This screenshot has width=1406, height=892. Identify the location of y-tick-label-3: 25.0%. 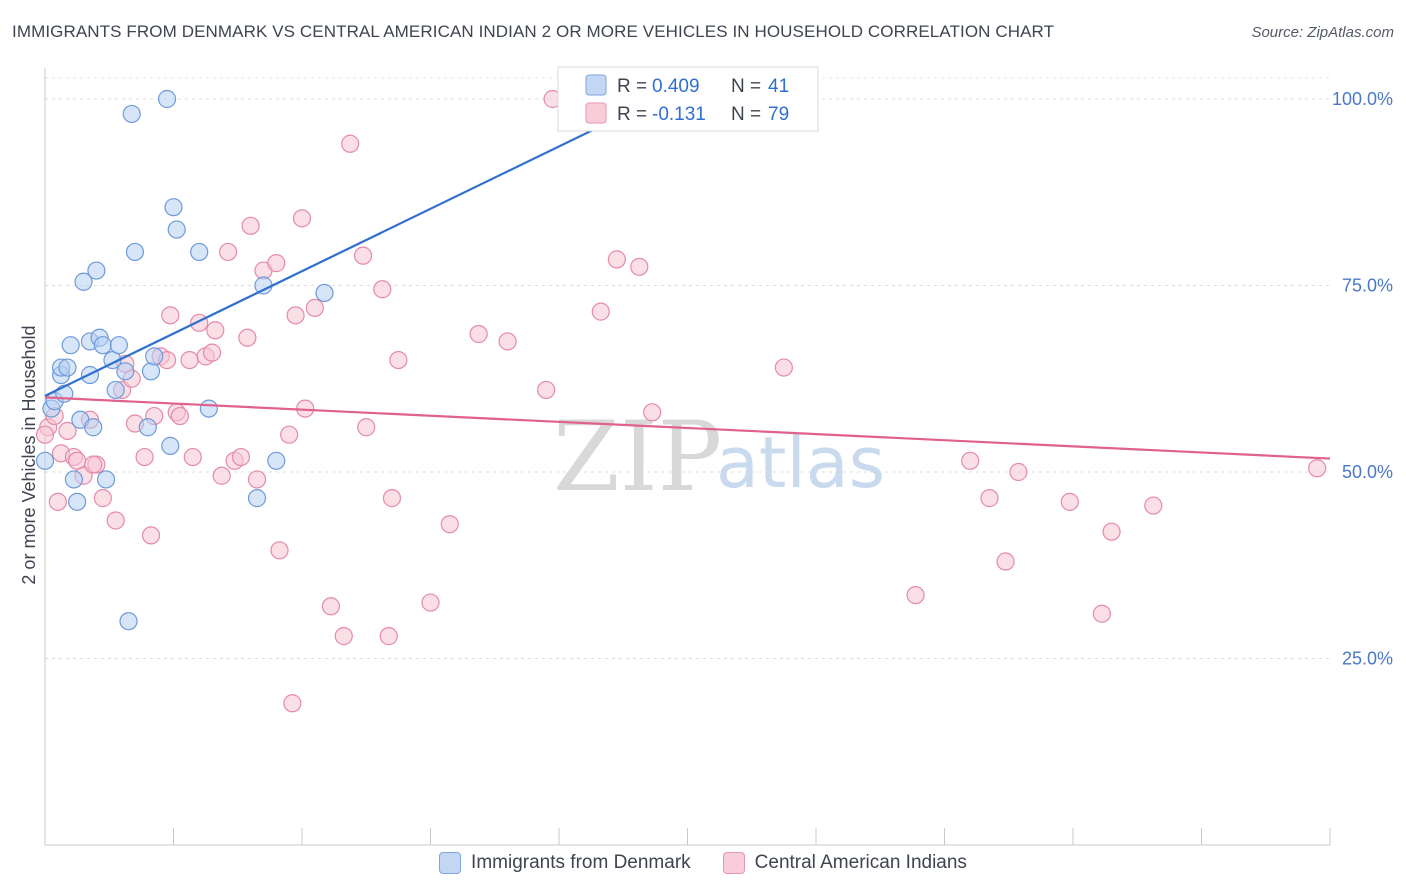
(1367, 659).